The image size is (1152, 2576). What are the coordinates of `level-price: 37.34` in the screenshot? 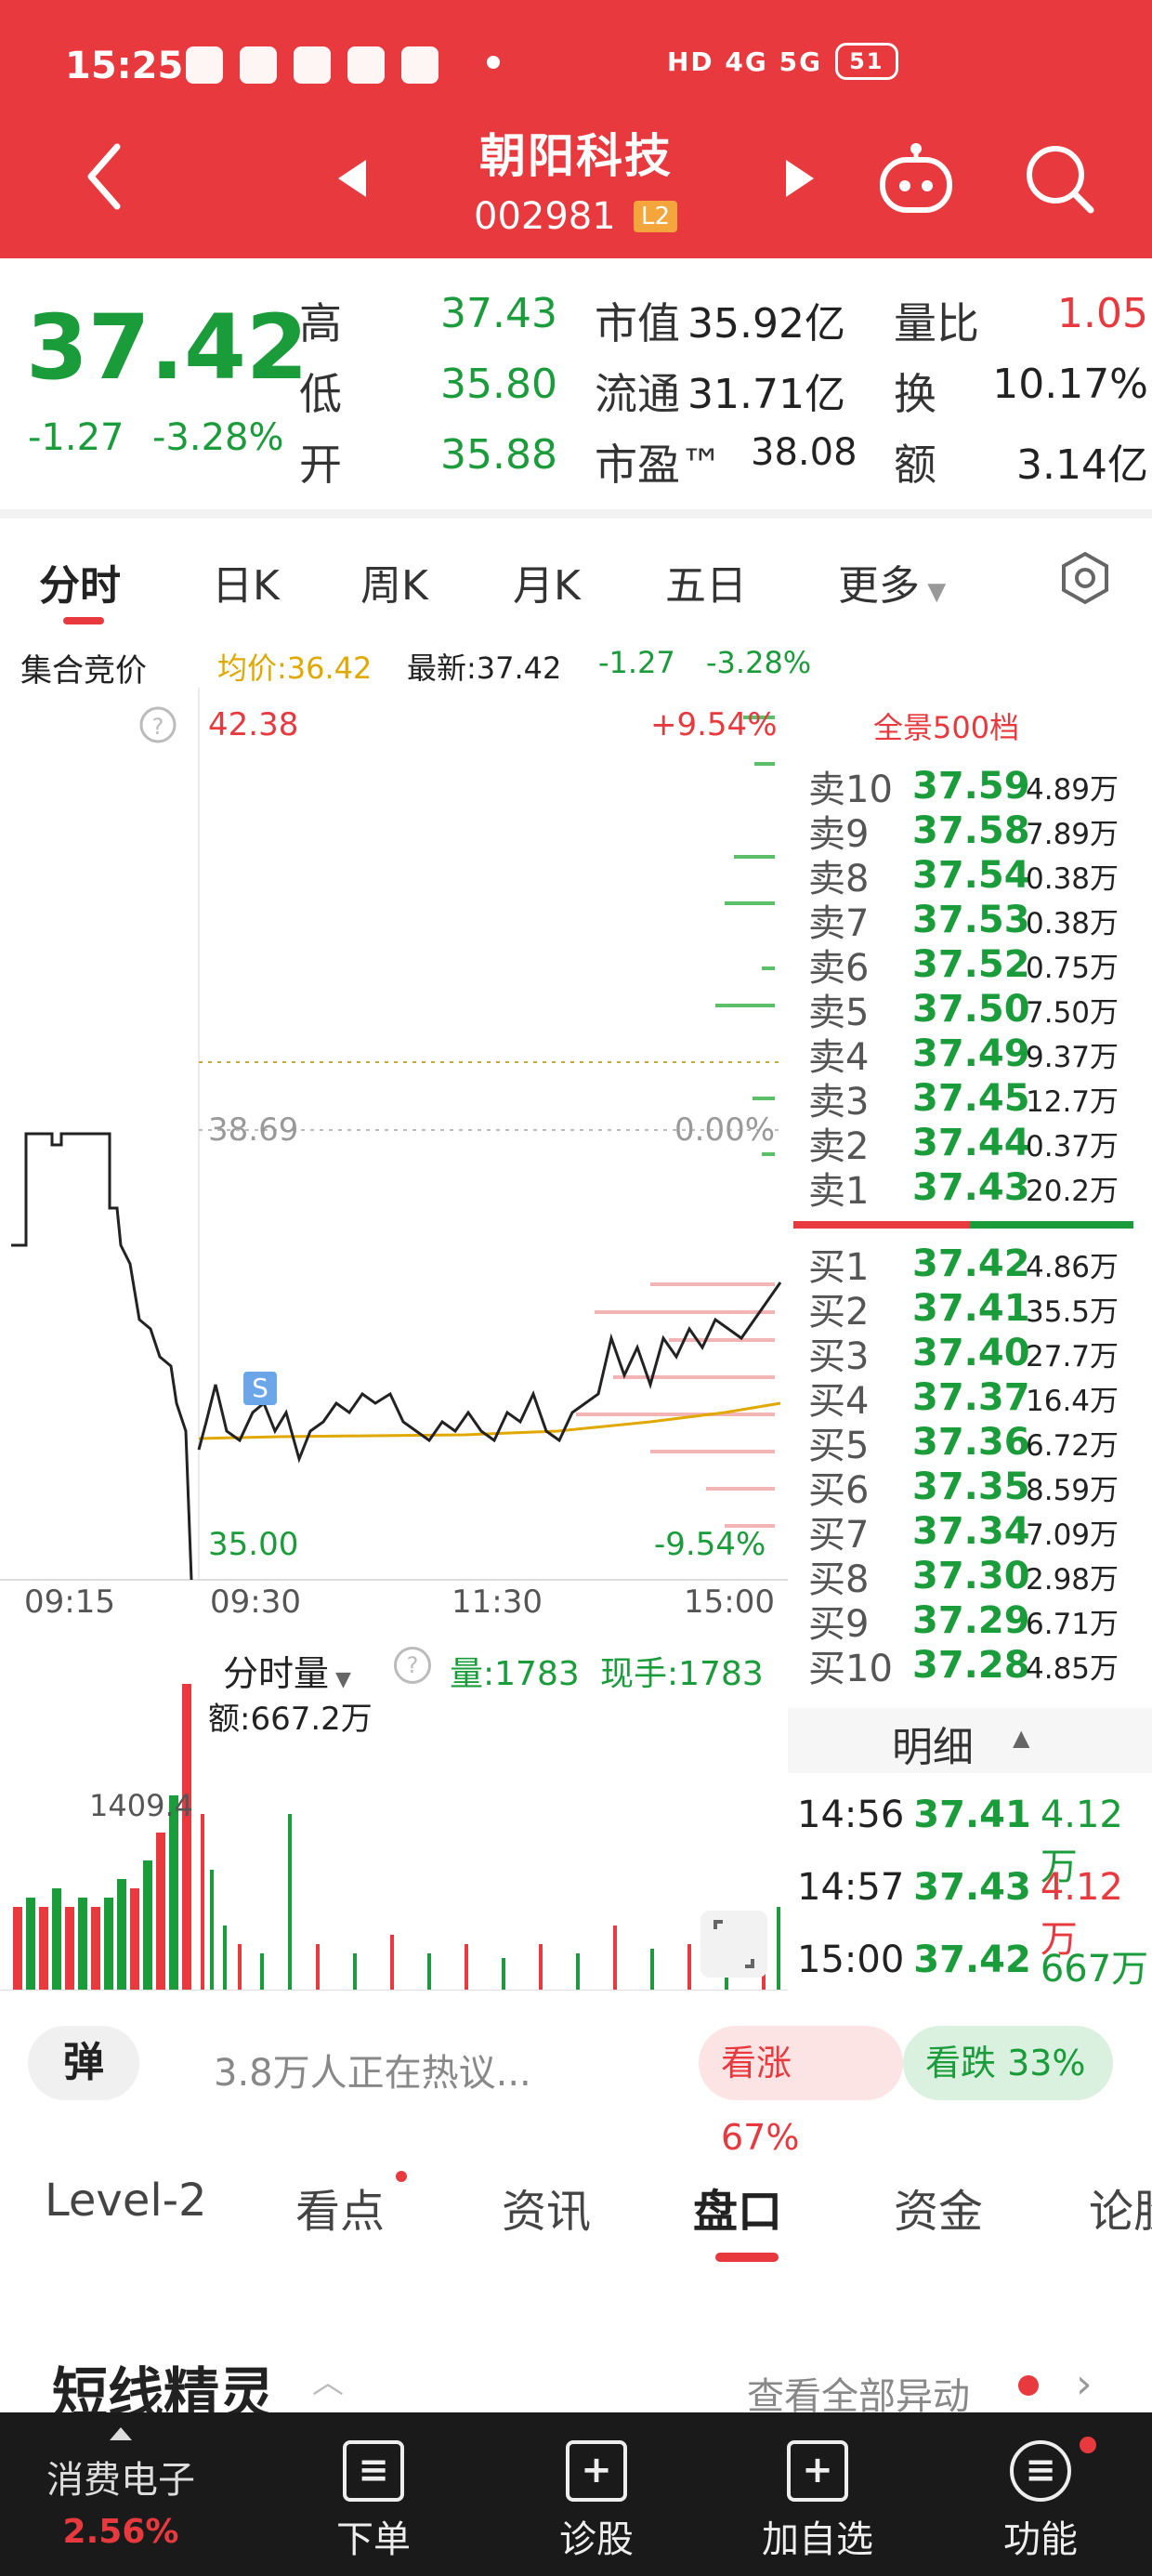 It's located at (971, 1531).